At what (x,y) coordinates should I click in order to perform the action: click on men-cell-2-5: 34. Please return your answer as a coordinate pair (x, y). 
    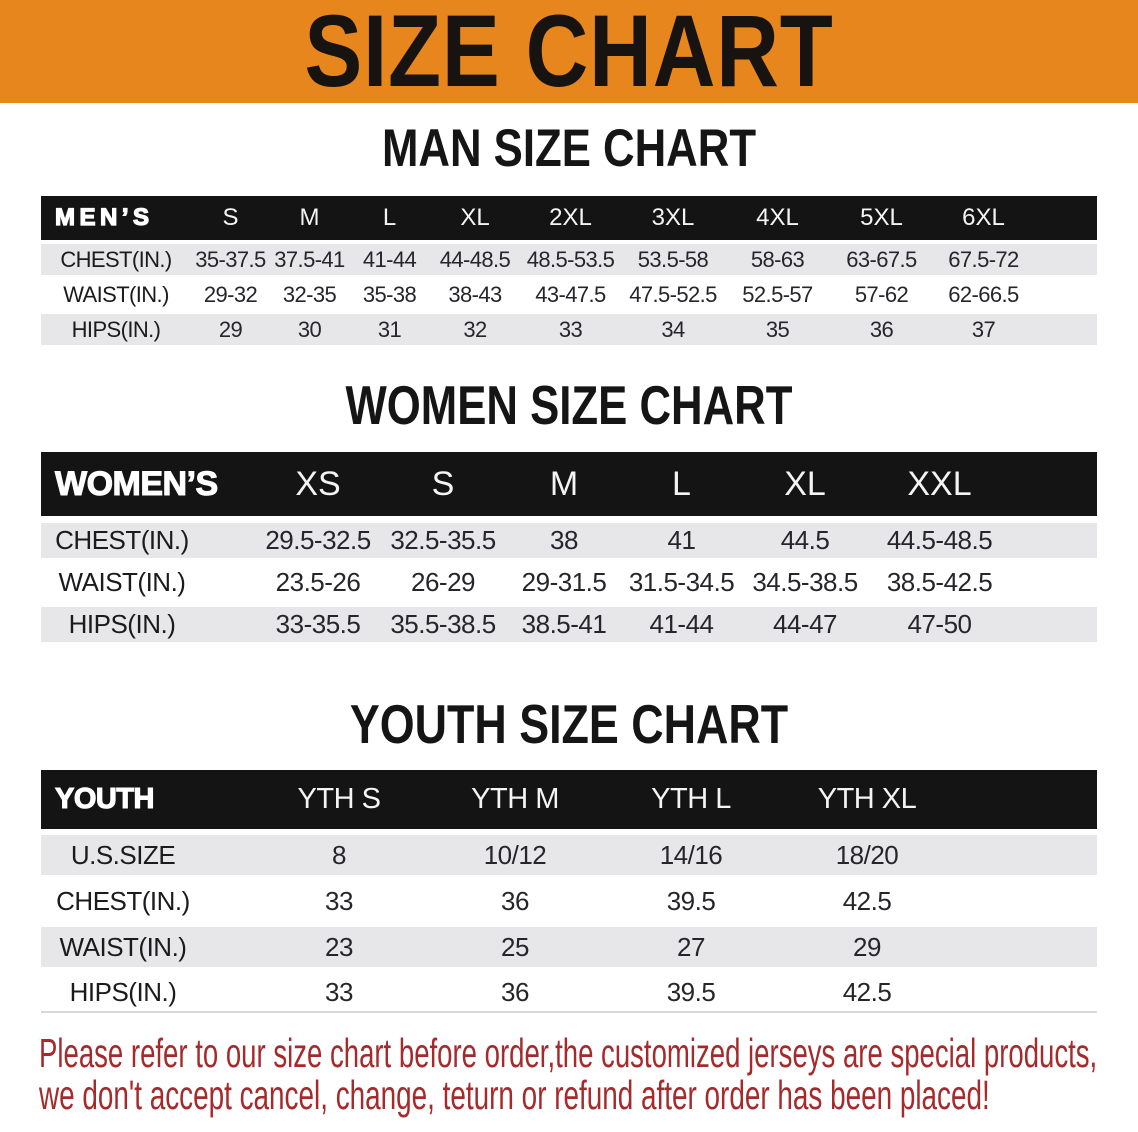
    Looking at the image, I should click on (673, 327).